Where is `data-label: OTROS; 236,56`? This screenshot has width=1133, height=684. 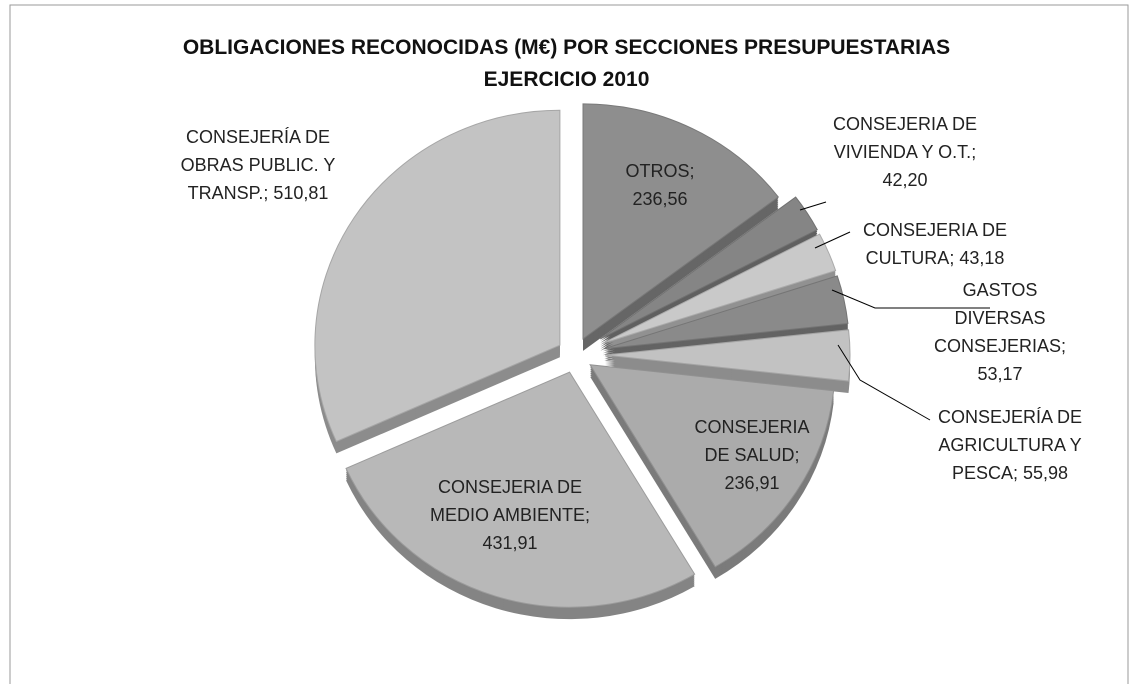
data-label: OTROS; 236,56 is located at coordinates (660, 185).